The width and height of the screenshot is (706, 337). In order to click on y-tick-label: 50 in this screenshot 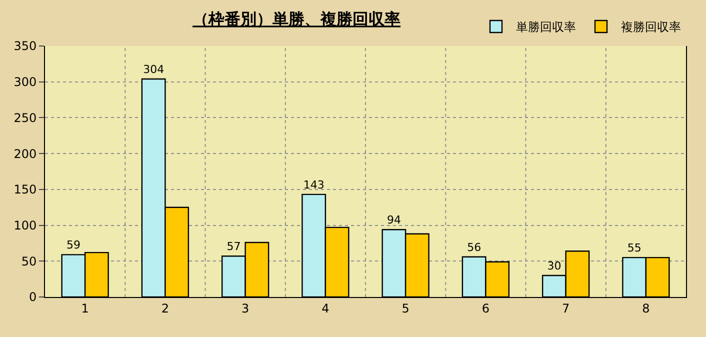, I will do `click(29, 261)`.